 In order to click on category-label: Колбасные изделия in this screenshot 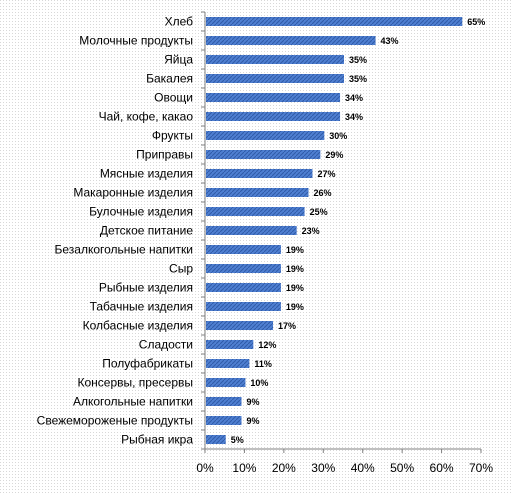, I will do `click(138, 326)`.